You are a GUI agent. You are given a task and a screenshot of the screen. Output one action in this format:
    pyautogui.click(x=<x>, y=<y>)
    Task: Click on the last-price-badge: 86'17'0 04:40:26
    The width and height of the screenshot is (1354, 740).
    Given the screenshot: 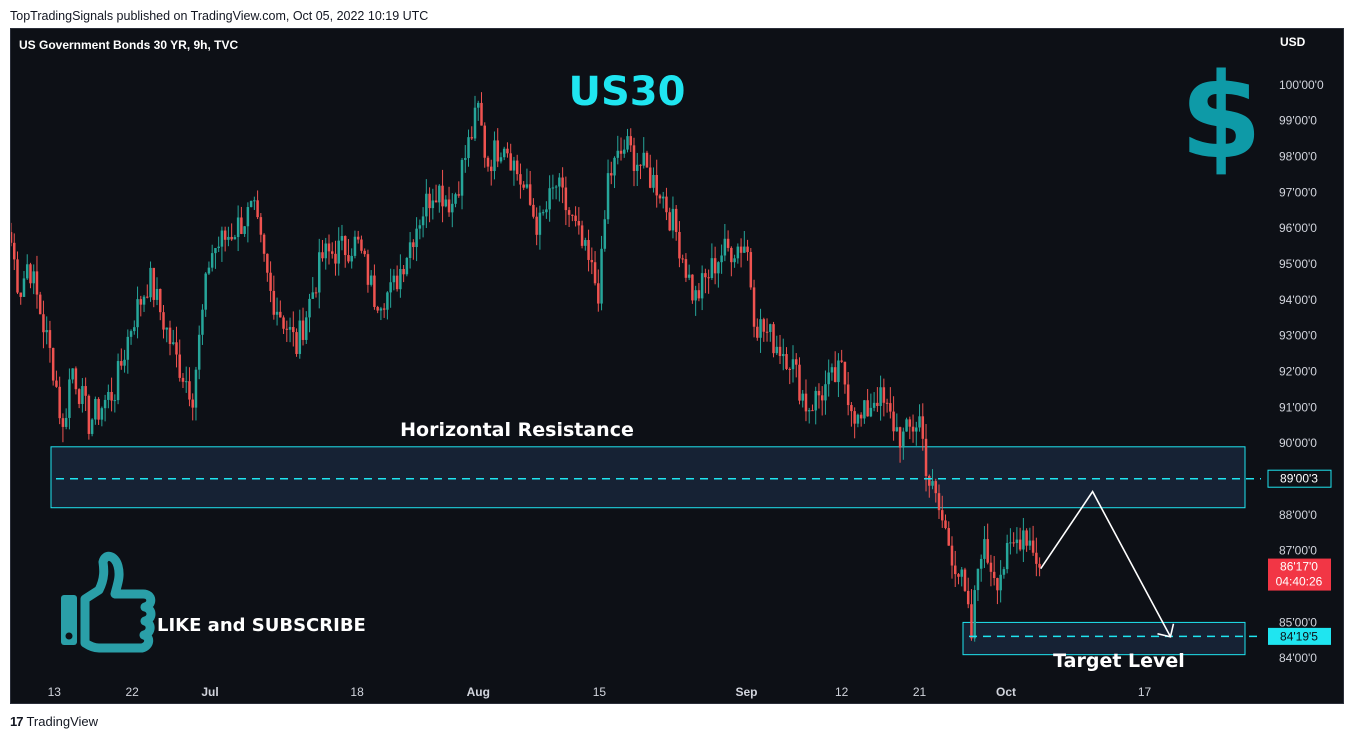 What is the action you would take?
    pyautogui.click(x=1299, y=574)
    